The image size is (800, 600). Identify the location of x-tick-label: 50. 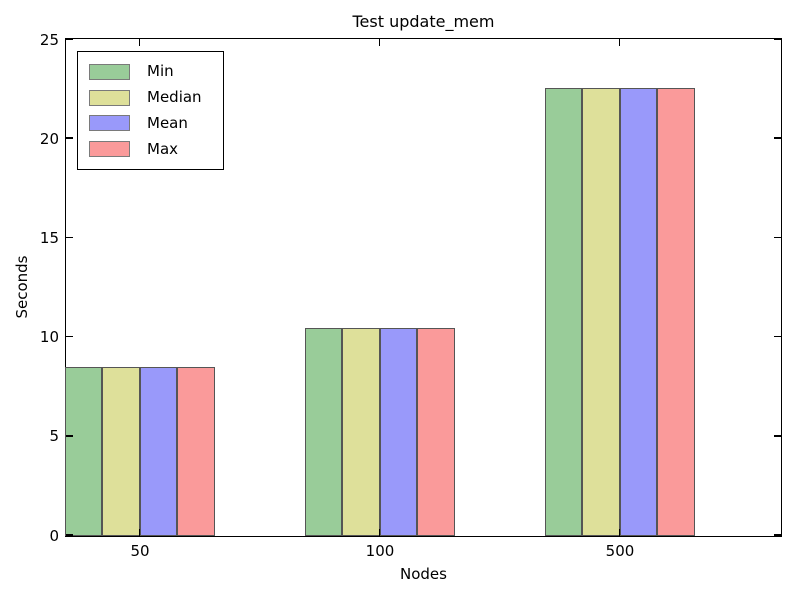
(140, 551).